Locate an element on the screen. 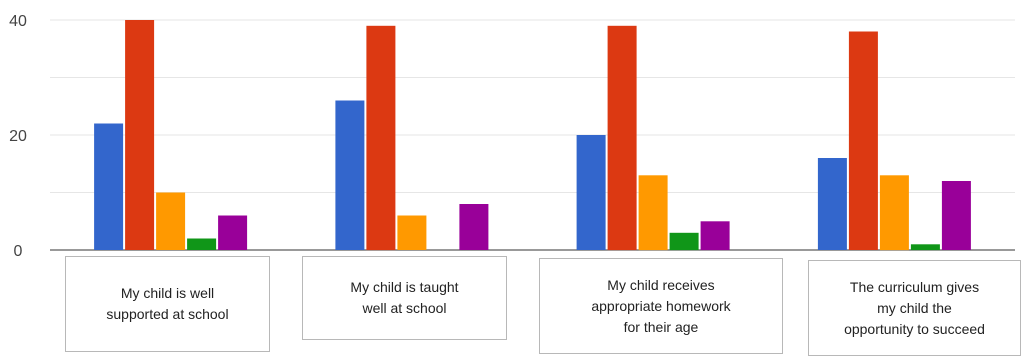 The height and width of the screenshot is (361, 1021). category-label-line: The curriculum gives is located at coordinates (914, 286).